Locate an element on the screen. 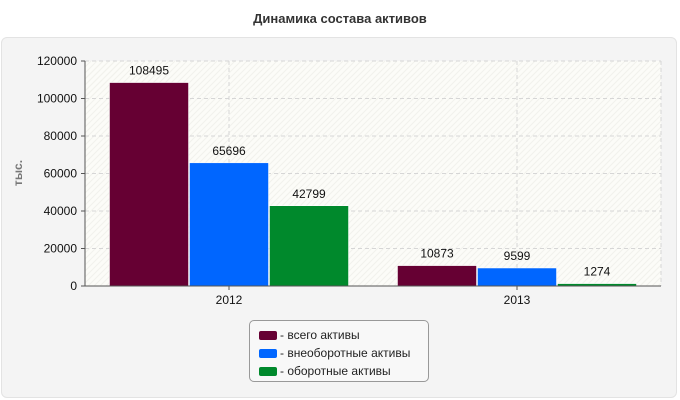 This screenshot has width=680, height=400. data-label: 9599 is located at coordinates (517, 256).